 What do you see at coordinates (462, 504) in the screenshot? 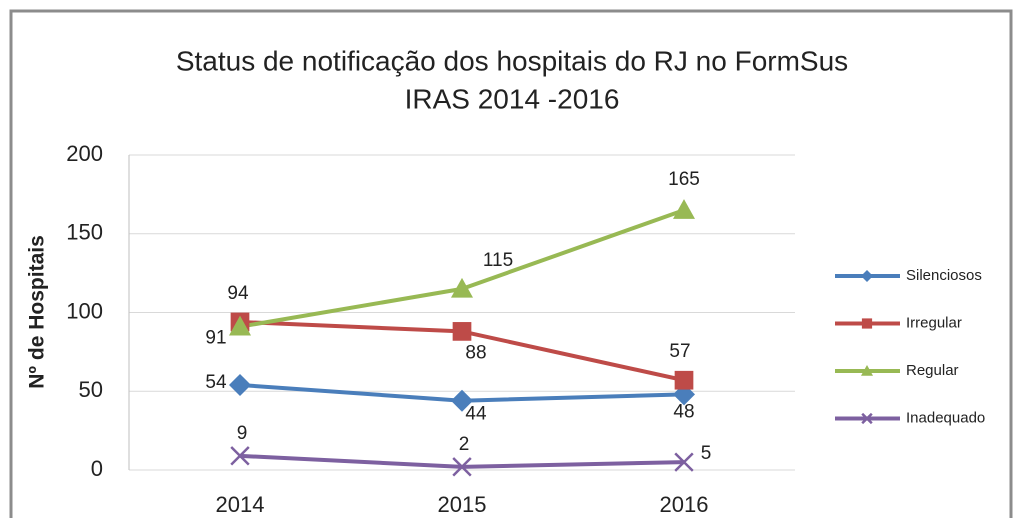
I see `x-tick-label: 2015` at bounding box center [462, 504].